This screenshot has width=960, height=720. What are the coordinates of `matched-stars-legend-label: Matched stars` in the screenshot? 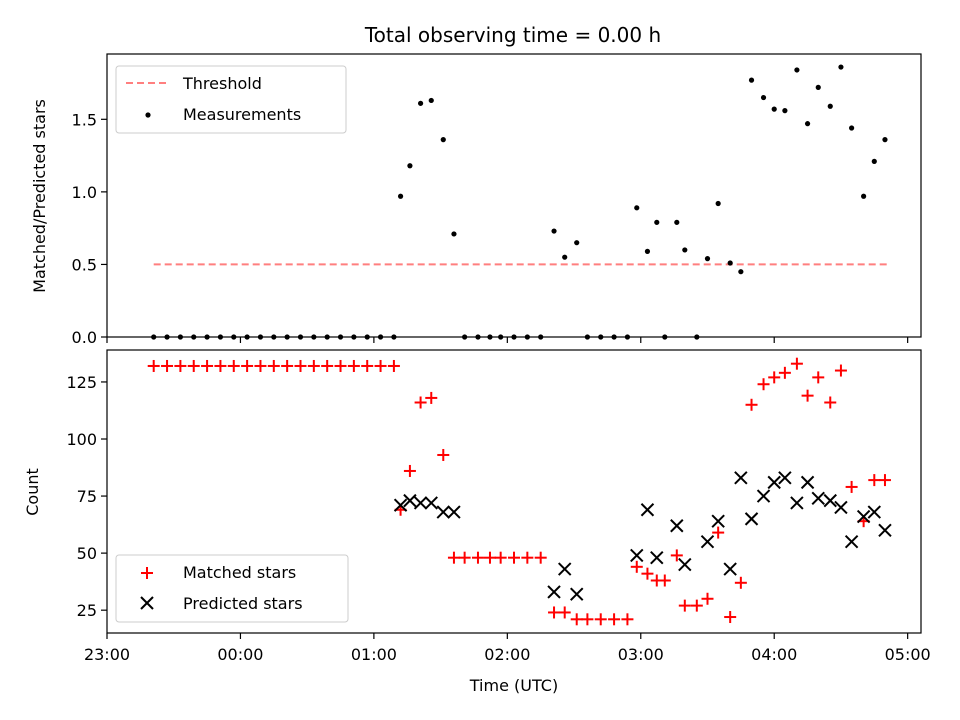 It's located at (239, 572).